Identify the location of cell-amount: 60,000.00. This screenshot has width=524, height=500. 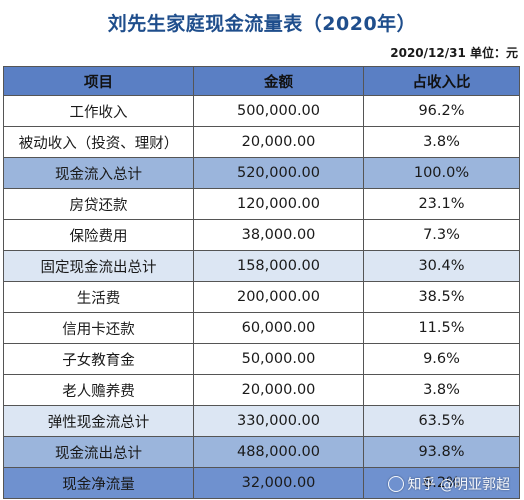
(278, 328).